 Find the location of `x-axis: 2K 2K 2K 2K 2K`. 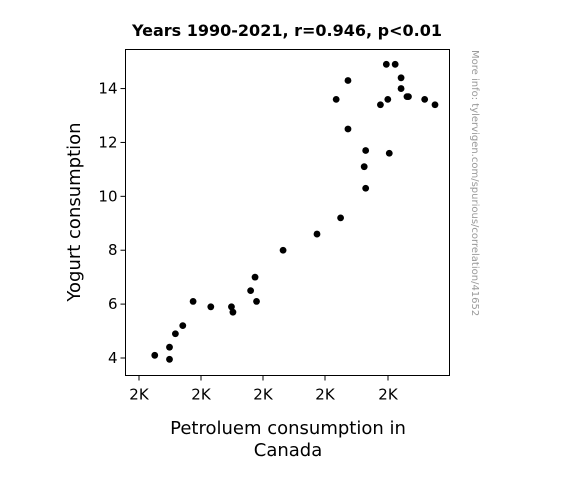

x-axis: 2K 2K 2K 2K 2K is located at coordinates (264, 389).